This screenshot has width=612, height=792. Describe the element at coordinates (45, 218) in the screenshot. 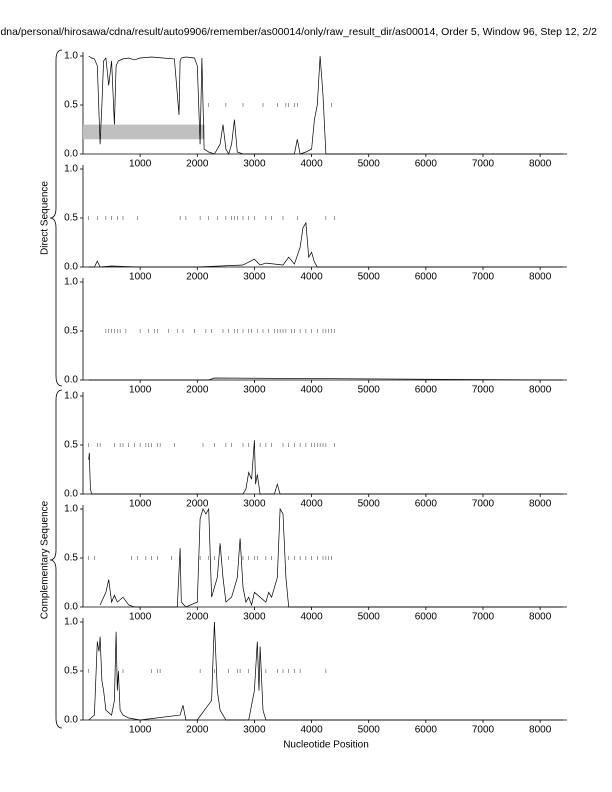

I see `group-label: Direct Sequence` at that location.